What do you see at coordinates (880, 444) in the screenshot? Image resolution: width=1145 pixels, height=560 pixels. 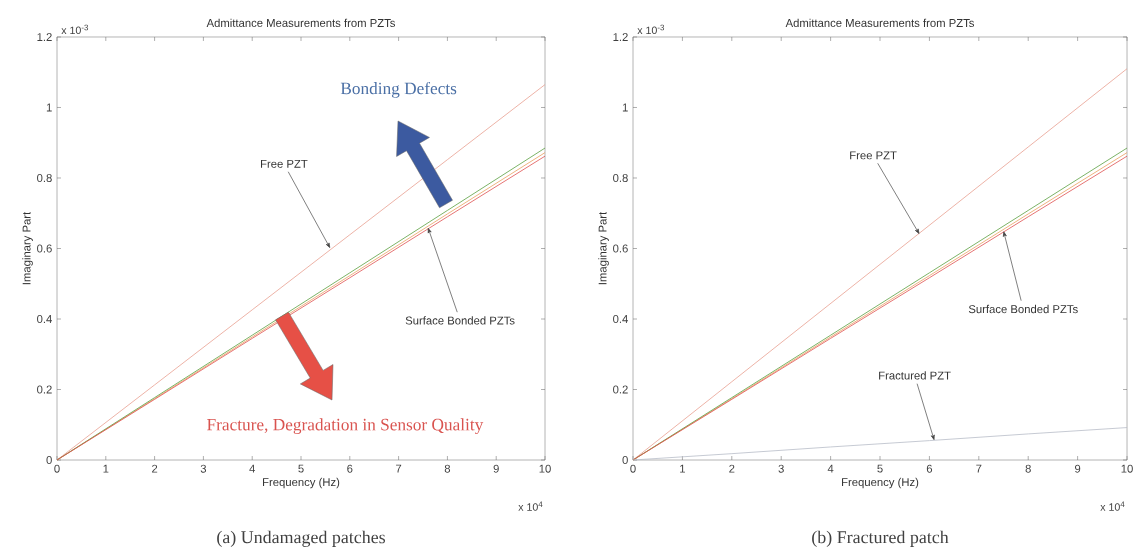 I see `line-series` at bounding box center [880, 444].